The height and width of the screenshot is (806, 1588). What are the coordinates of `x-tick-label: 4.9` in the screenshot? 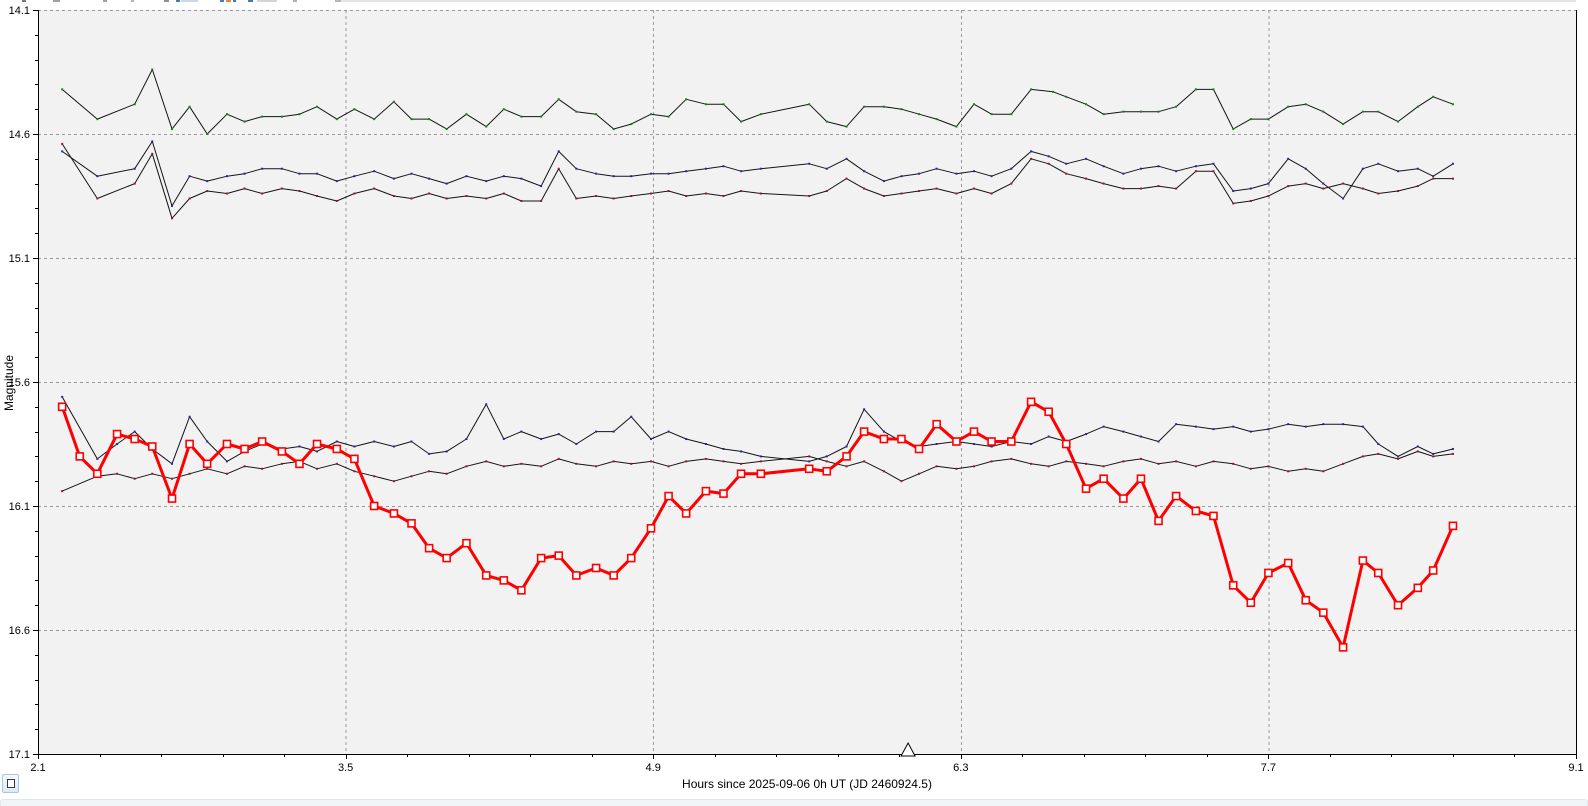 It's located at (653, 768).